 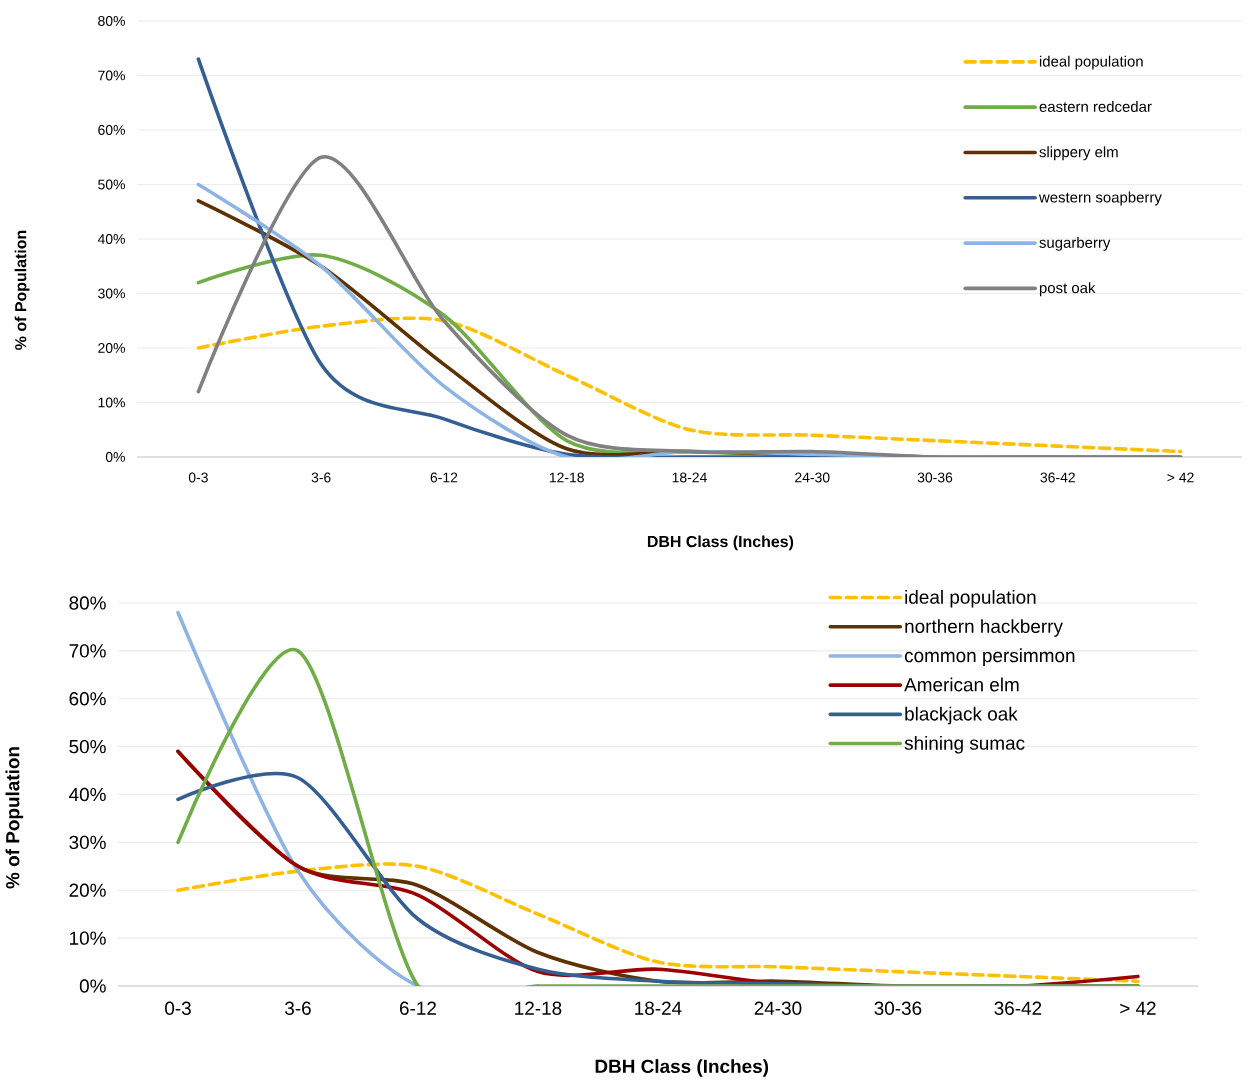 I want to click on legend-label: common persimmon, so click(x=989, y=657).